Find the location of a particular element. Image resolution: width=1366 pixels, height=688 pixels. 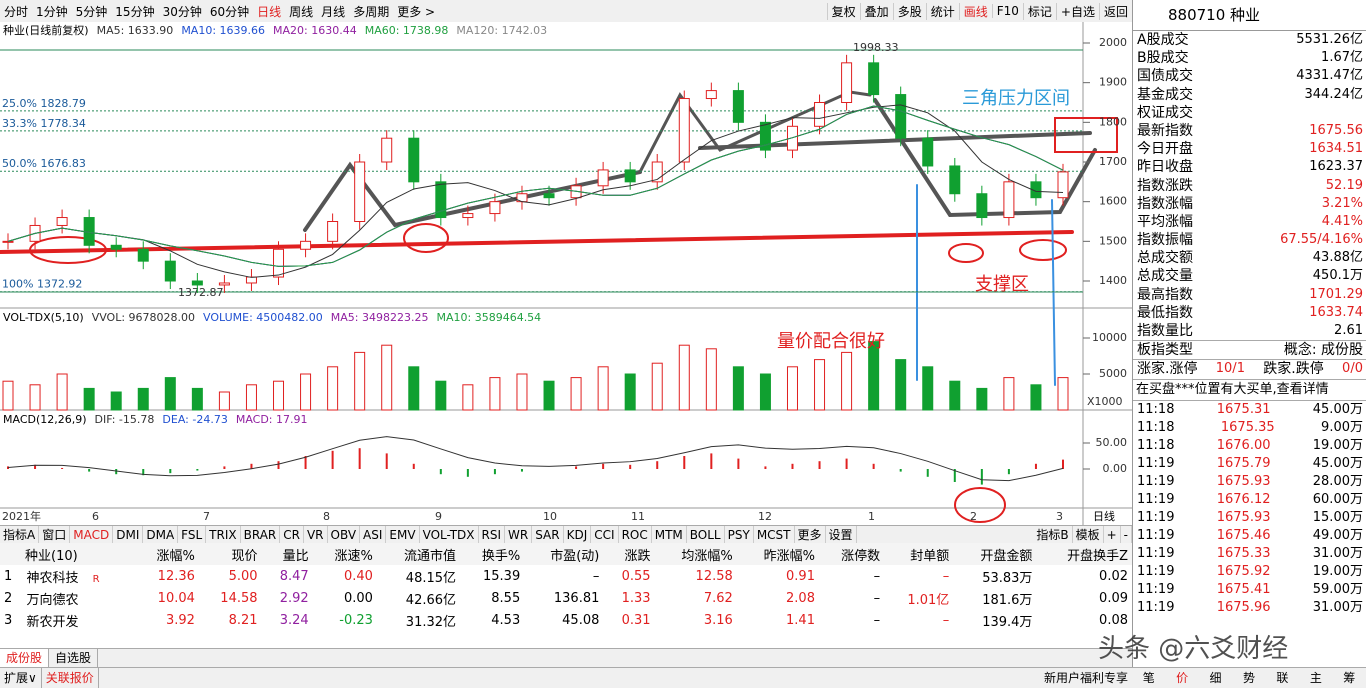

indicator-tab: BOLL is located at coordinates (706, 535).